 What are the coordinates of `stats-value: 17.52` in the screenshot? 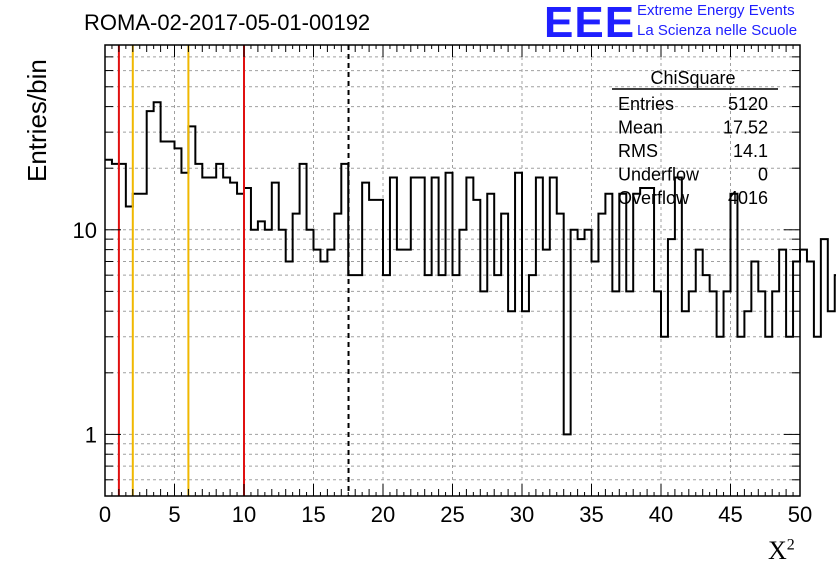 It's located at (745, 128).